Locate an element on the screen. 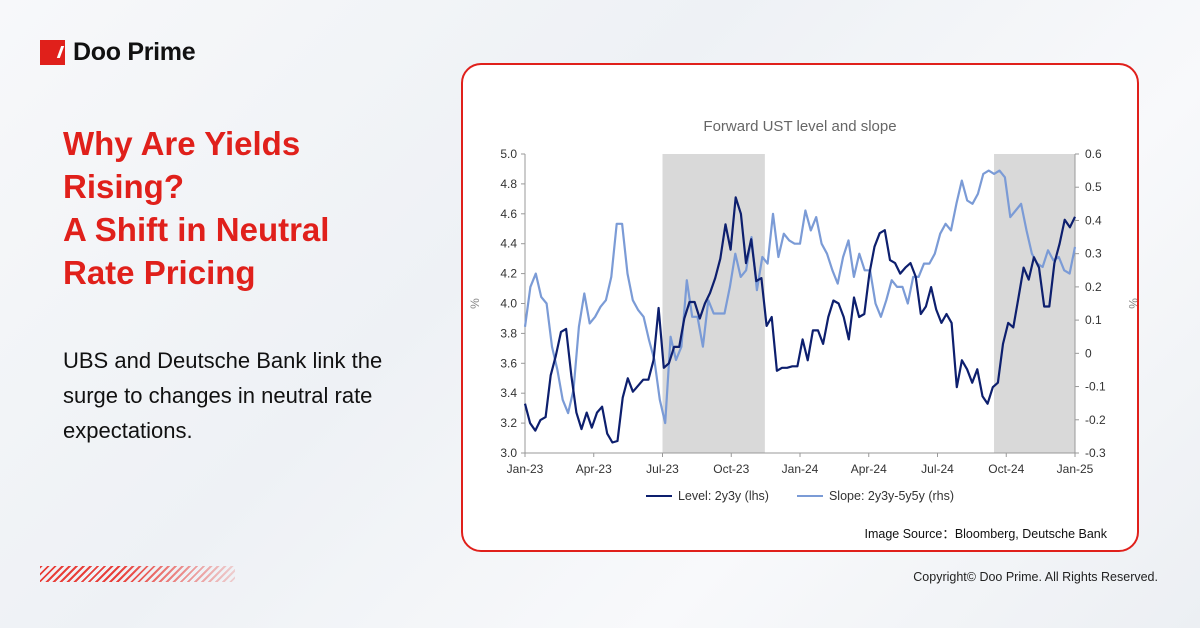 This screenshot has height=628, width=1200. legend-item-level: Level: 2y3y (lhs) is located at coordinates (707, 496).